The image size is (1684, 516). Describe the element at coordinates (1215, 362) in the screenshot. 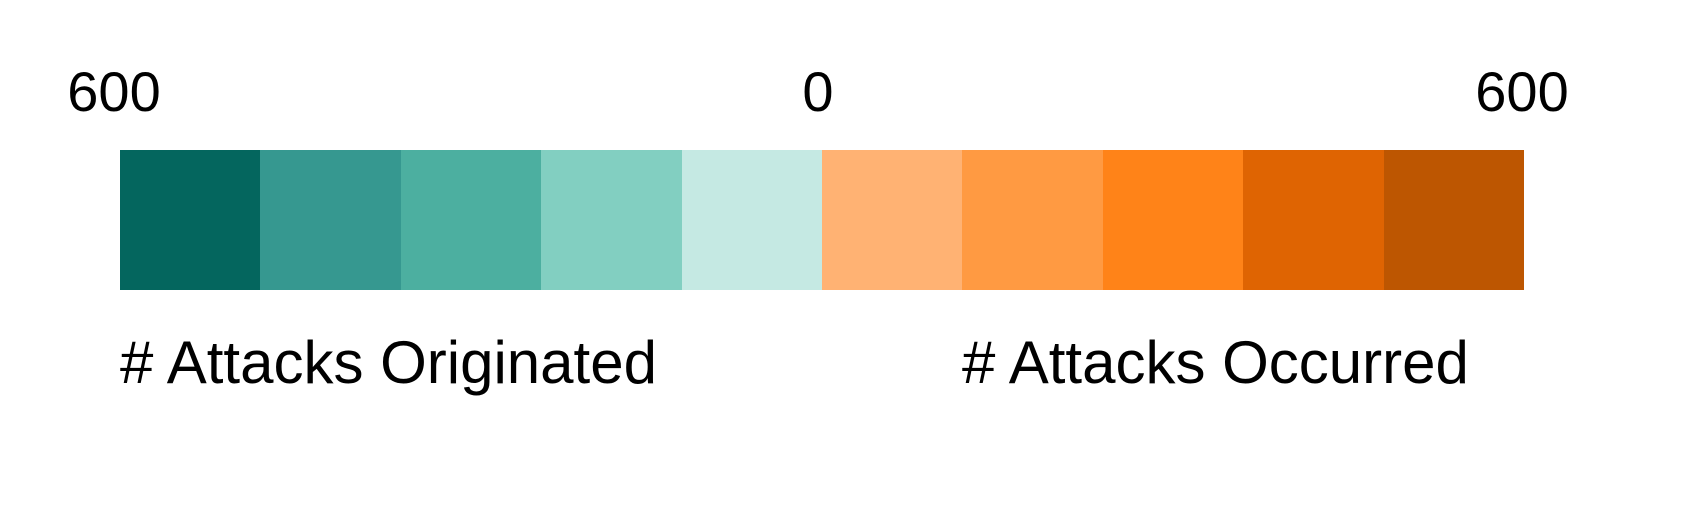

I see `label-attacks-occurred: # Attacks Occurred` at that location.